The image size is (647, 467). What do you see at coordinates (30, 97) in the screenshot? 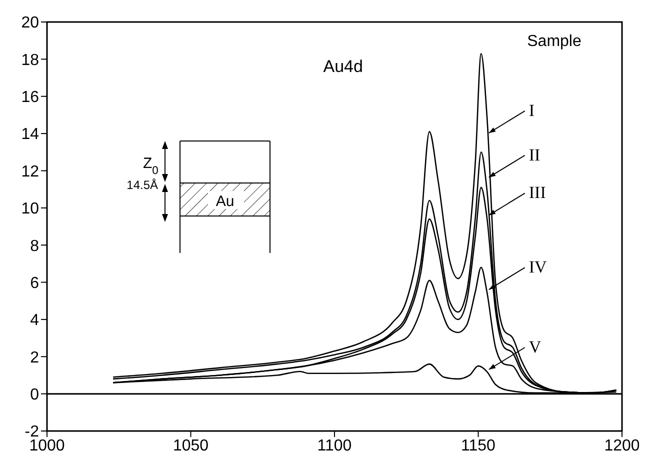
I see `y-tick-label: 16` at bounding box center [30, 97].